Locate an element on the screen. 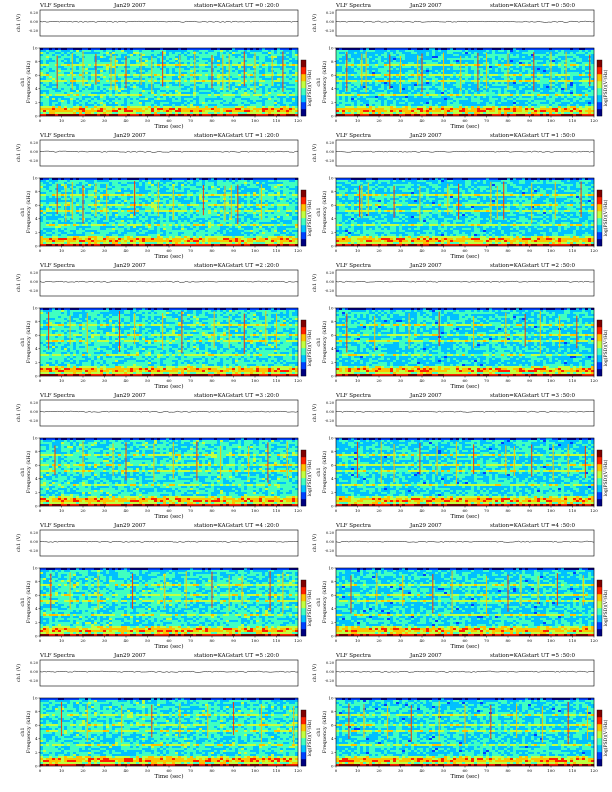  time-tick-label: 120 is located at coordinates (298, 510).